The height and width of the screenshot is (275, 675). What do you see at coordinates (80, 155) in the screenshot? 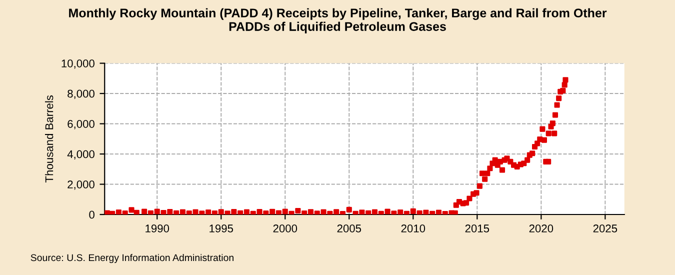
I see `y-tick-label: 4,000` at bounding box center [80, 155].